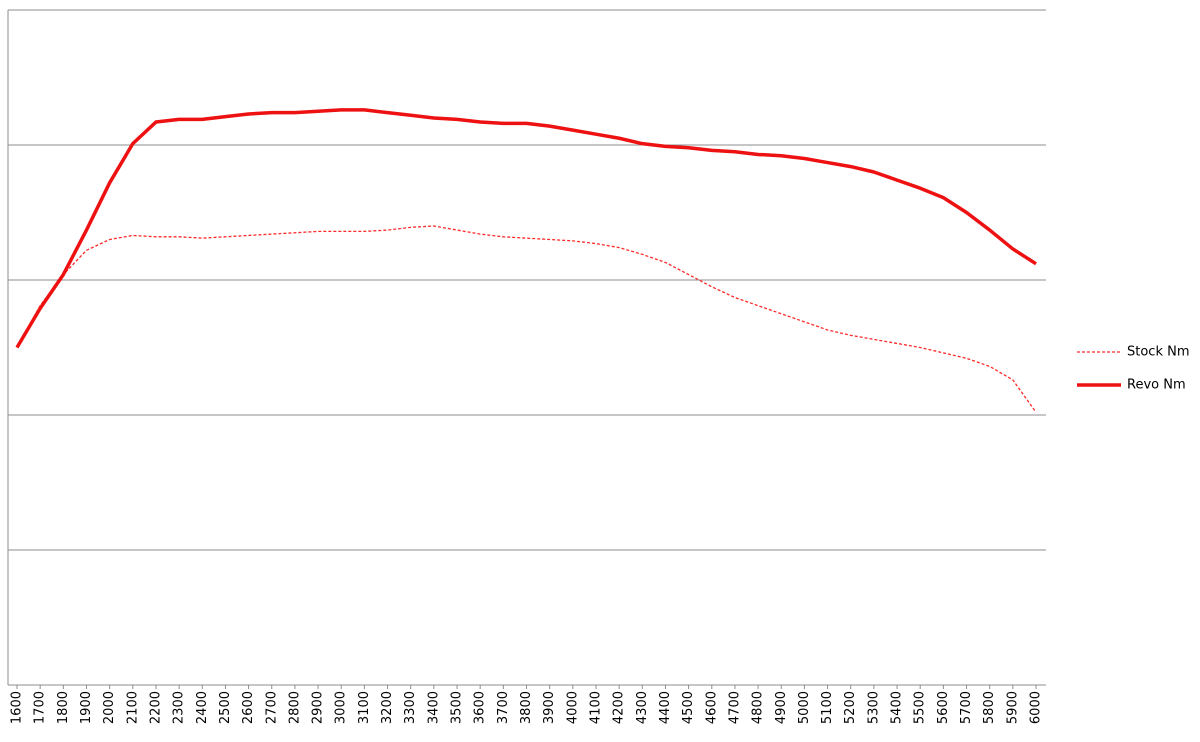 The image size is (1200, 742). I want to click on x-tick-label: 5000, so click(804, 707).